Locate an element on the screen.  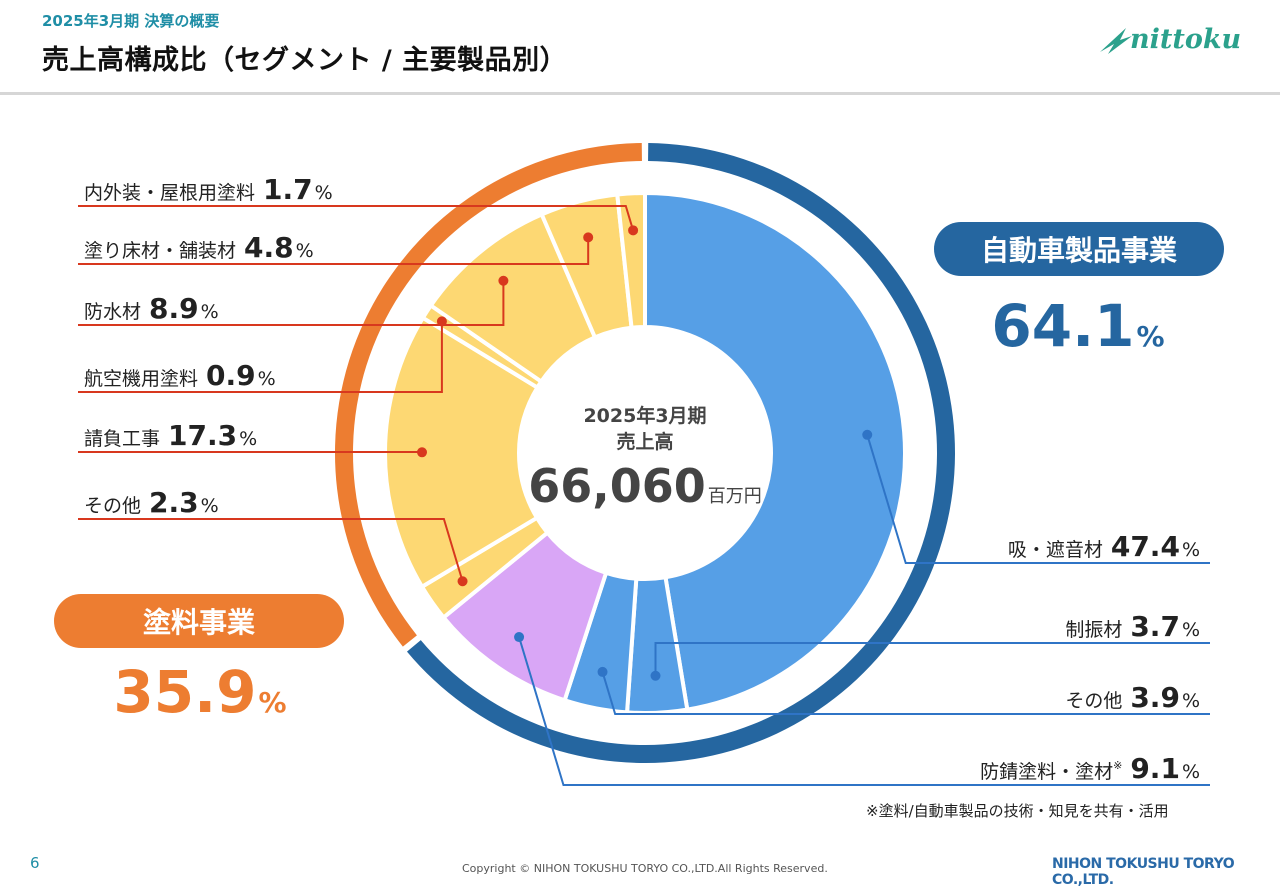
slice-label-value-2: 3.9 is located at coordinates (1155, 697).